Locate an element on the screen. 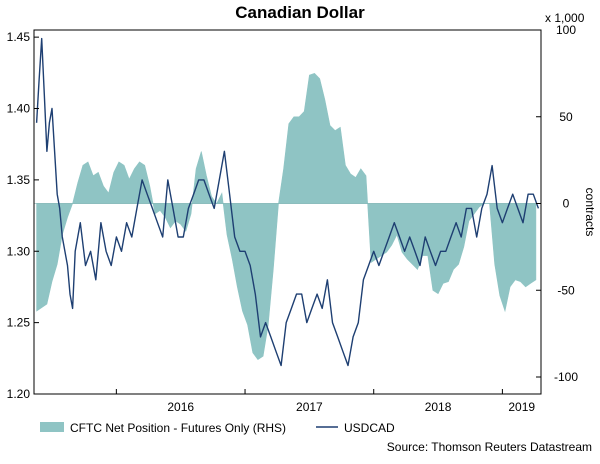 This screenshot has height=464, width=600. right-axis: 100 50 0 -50 -100 is located at coordinates (557, 203).